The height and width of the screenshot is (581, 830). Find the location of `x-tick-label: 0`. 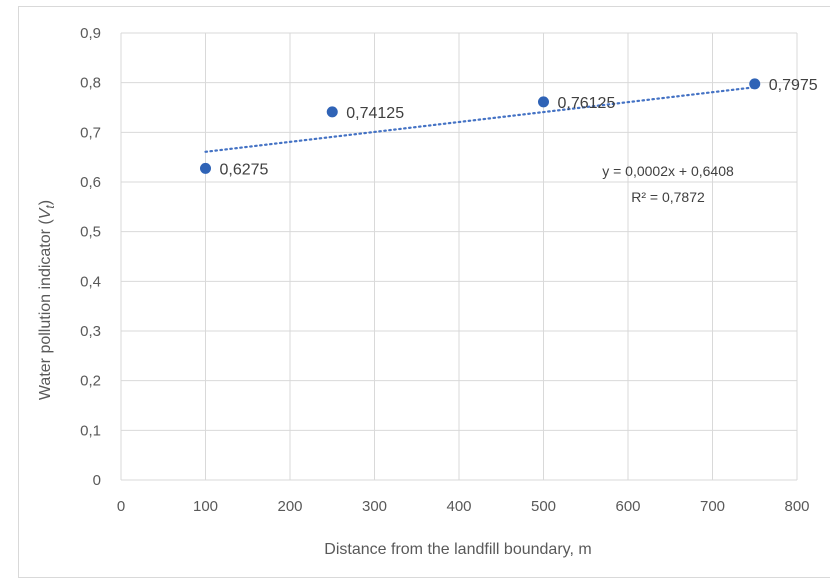

x-tick-label: 0 is located at coordinates (121, 506).